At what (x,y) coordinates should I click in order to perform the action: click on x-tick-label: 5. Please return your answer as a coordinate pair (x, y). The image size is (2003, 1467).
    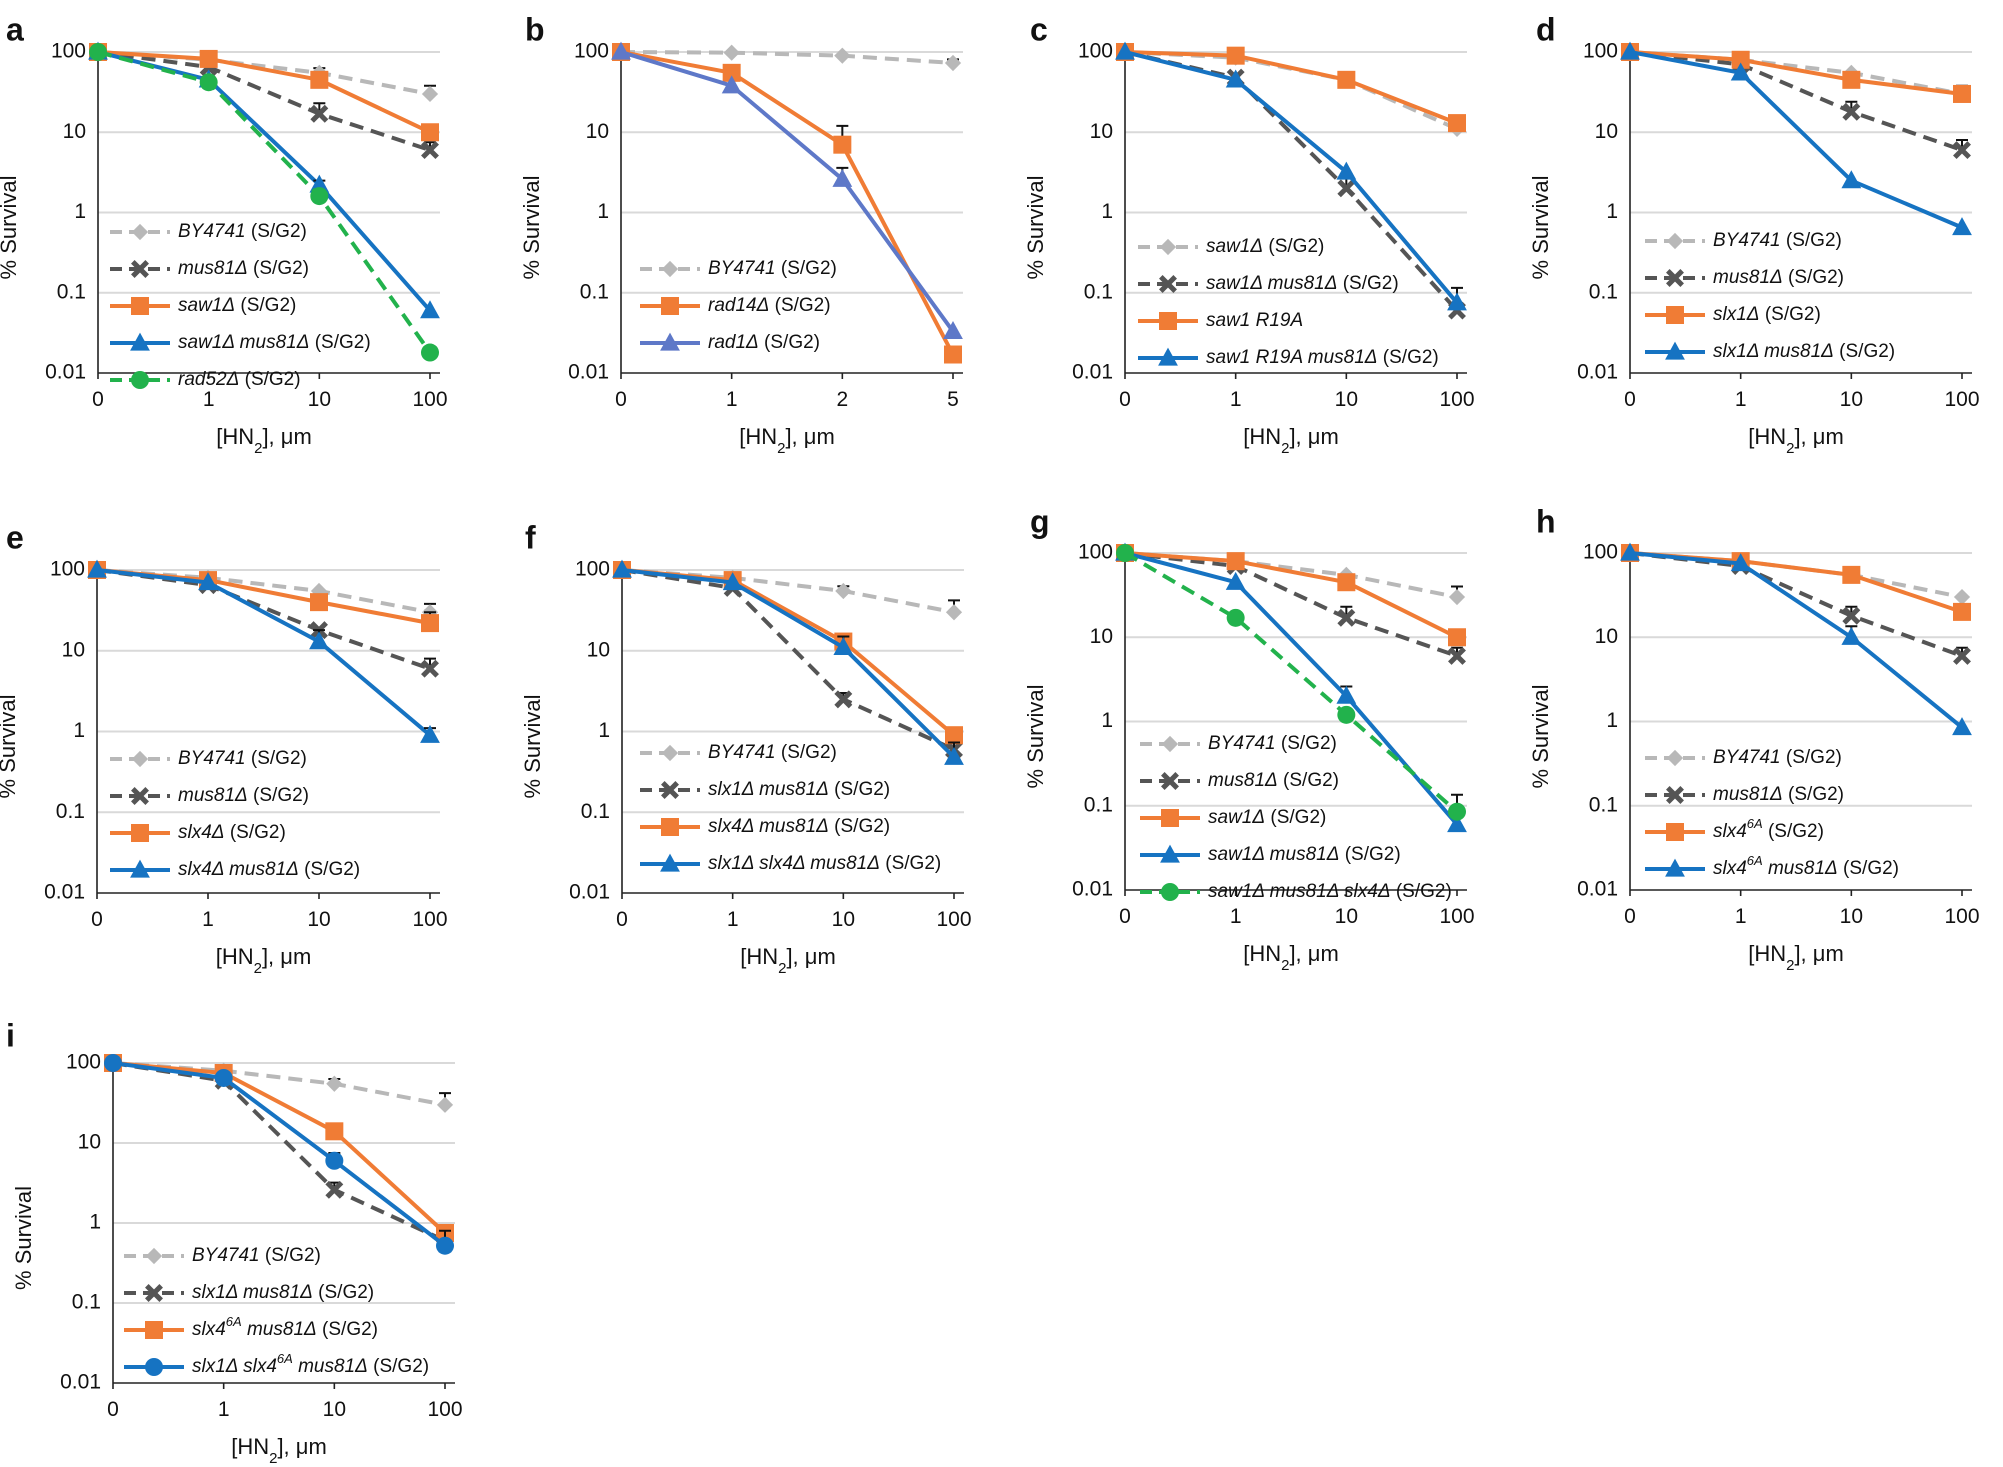
    Looking at the image, I should click on (953, 399).